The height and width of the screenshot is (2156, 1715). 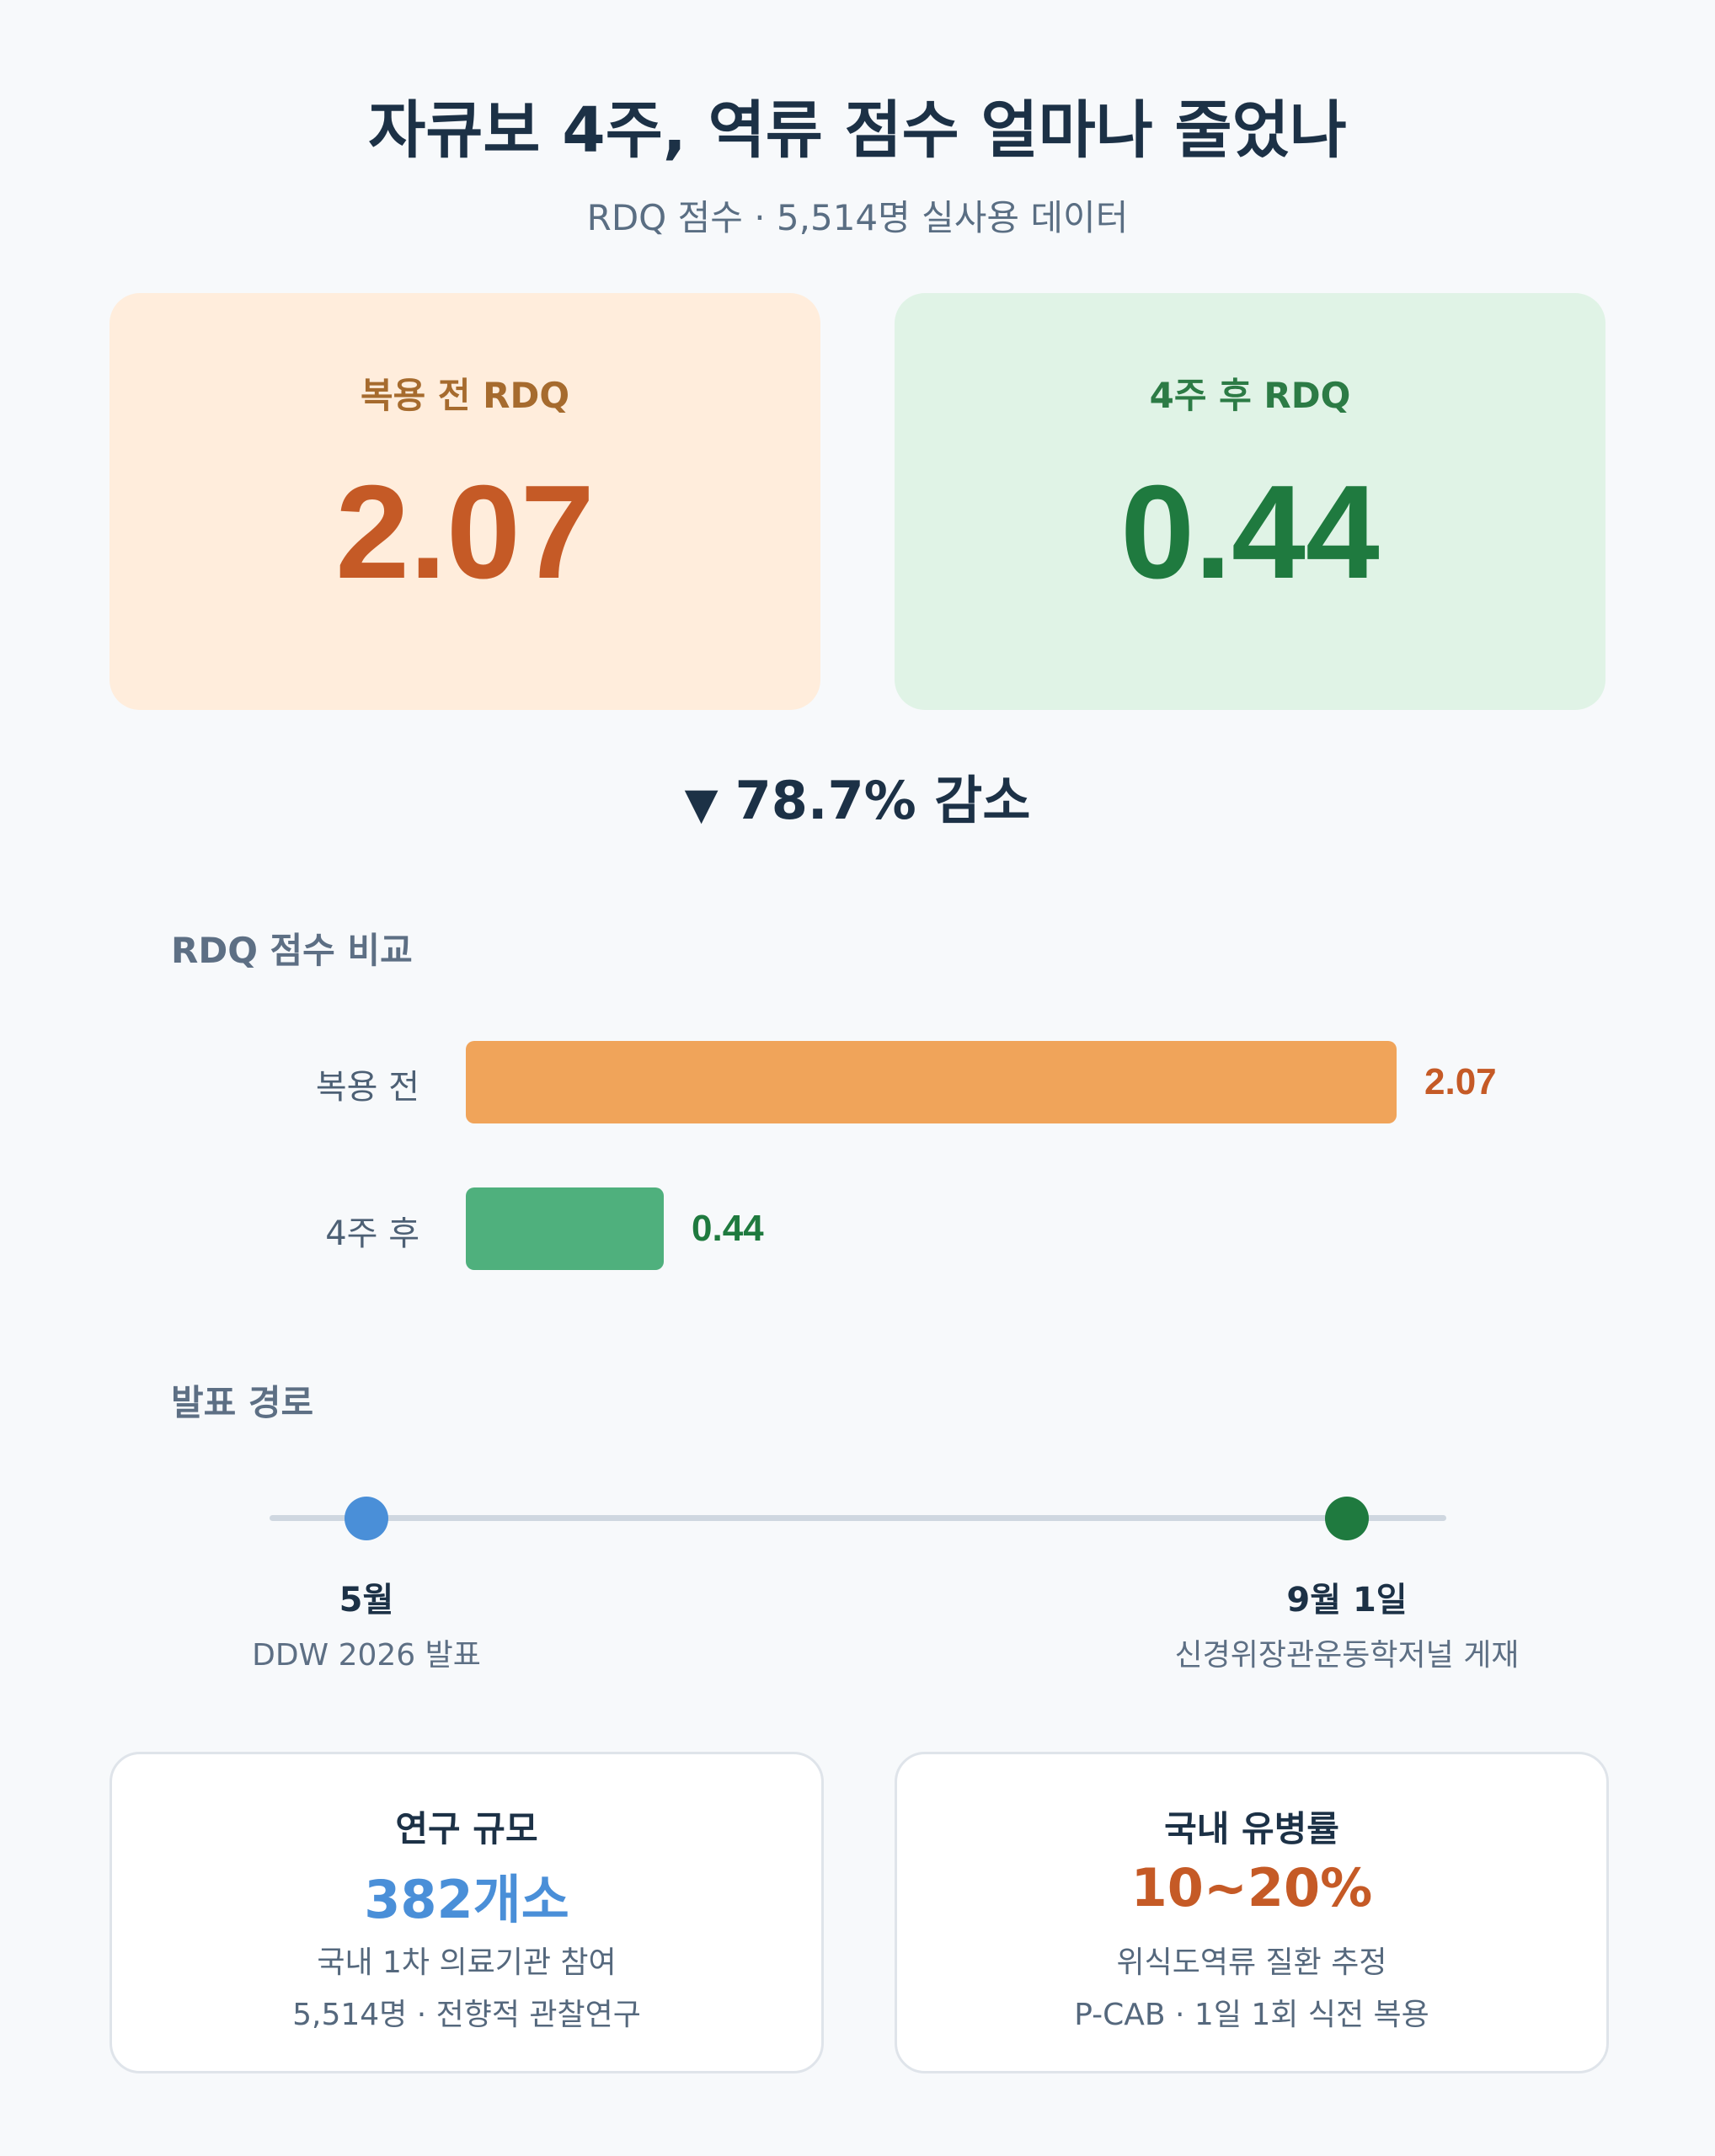 I want to click on study-scale-line1: 국내 1차 의료기관 참여, so click(x=467, y=1962).